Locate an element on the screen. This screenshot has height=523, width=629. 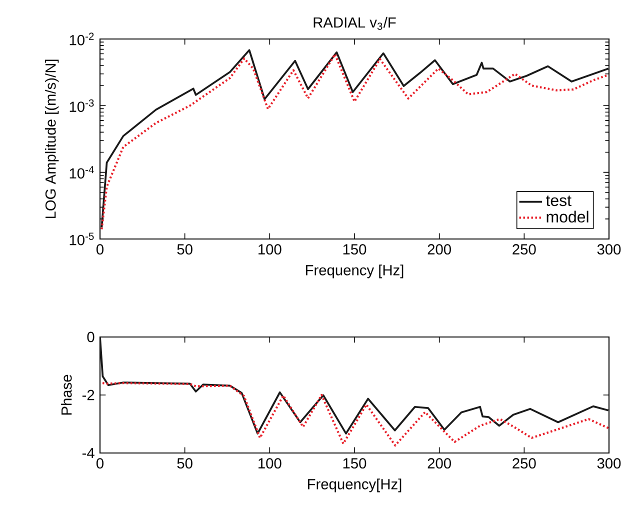
legend-label: test is located at coordinates (559, 201).